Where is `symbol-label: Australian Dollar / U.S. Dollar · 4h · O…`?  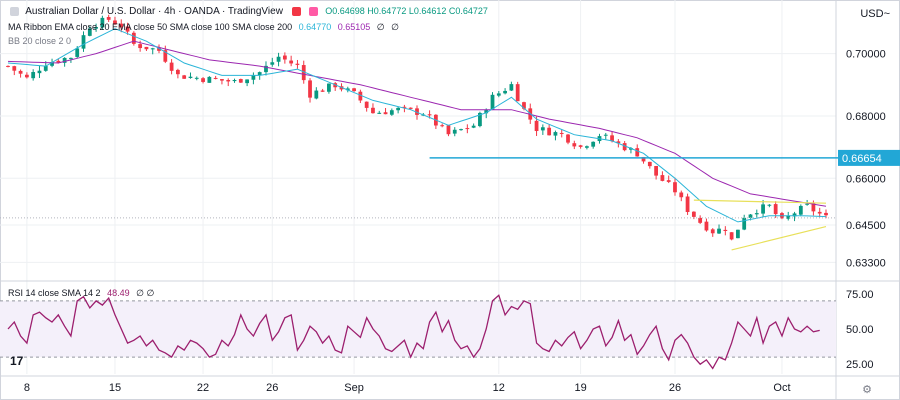 symbol-label: Australian Dollar / U.S. Dollar · 4h · O… is located at coordinates (154, 11).